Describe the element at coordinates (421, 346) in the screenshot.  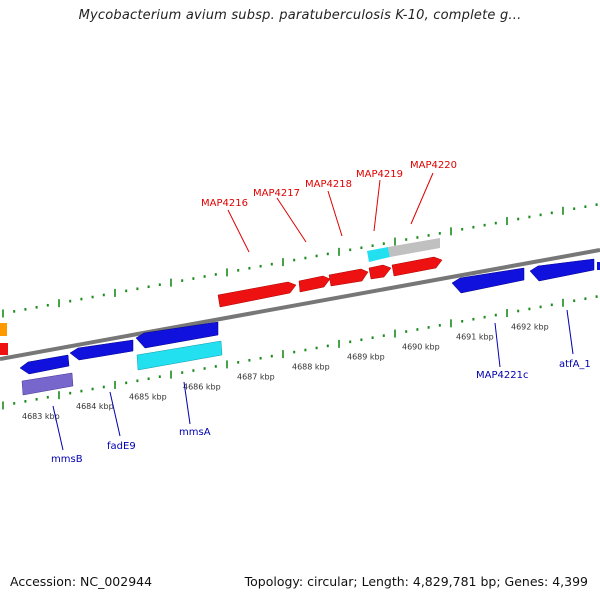
I see `scale-label: 4690 kbp` at that location.